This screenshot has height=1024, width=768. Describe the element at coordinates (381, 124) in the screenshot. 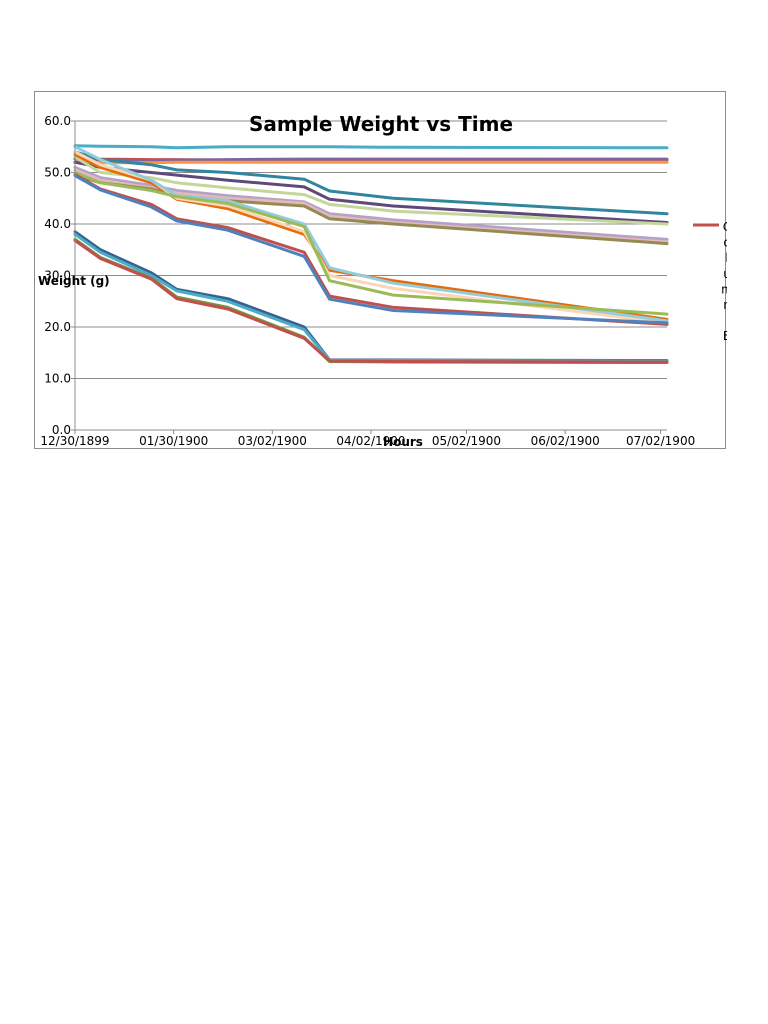

I see `chart-title: Sample Weight vs Time` at that location.